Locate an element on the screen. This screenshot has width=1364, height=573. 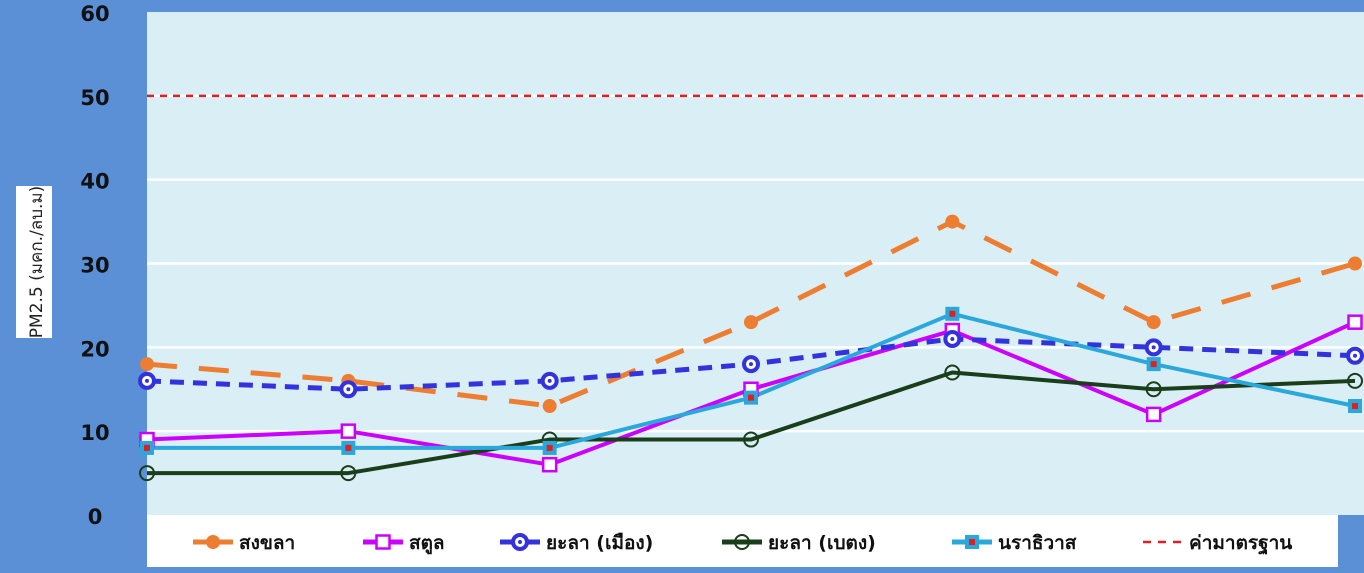
legend-label: ยะลา (เมือง) is located at coordinates (599, 543).